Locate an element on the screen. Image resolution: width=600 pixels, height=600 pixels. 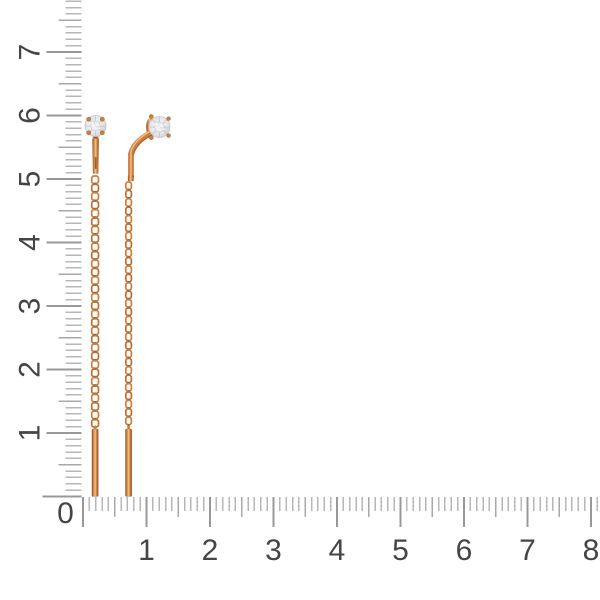
earring-left is located at coordinates (95, 306).